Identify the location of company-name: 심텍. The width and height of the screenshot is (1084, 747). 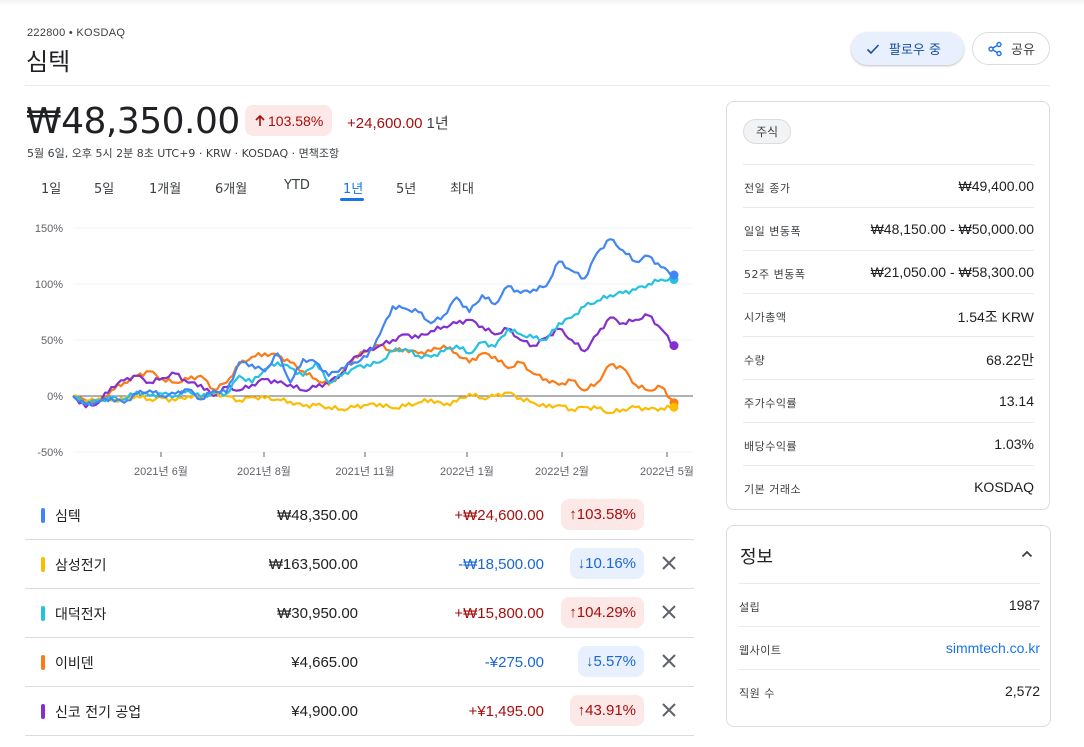
(48, 62).